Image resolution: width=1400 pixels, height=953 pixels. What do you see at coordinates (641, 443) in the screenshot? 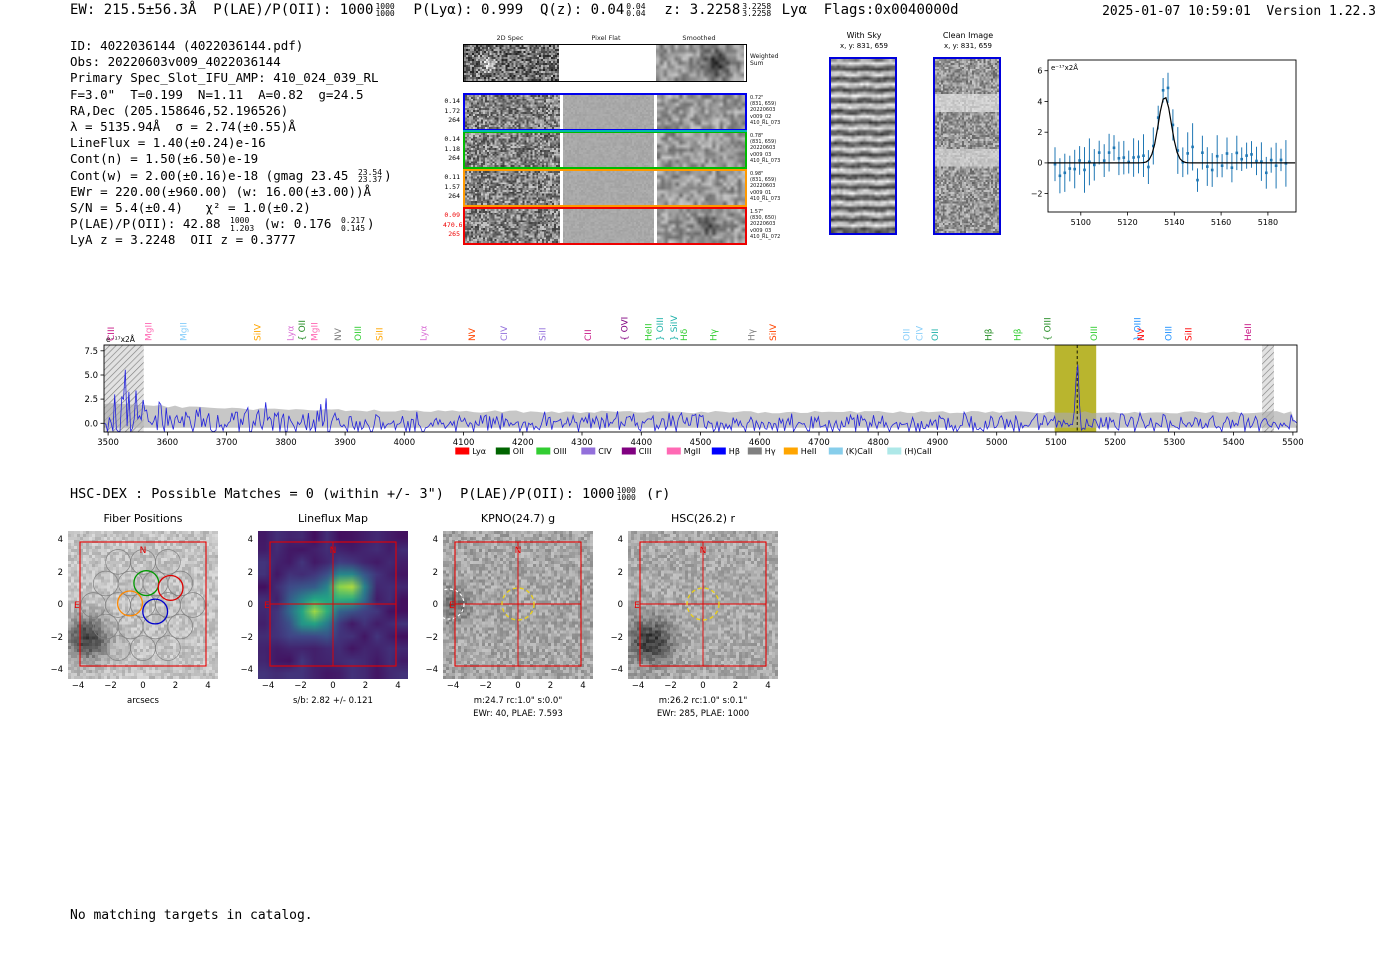
I see `svg-text: 4400` at bounding box center [641, 443].